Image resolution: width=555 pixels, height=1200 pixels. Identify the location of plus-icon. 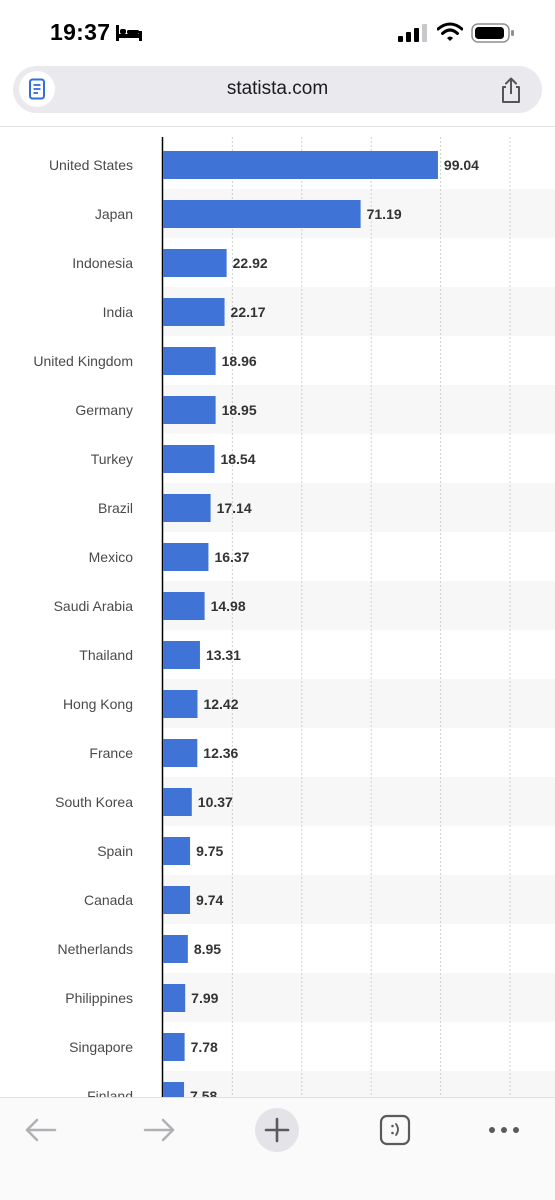
(277, 1130).